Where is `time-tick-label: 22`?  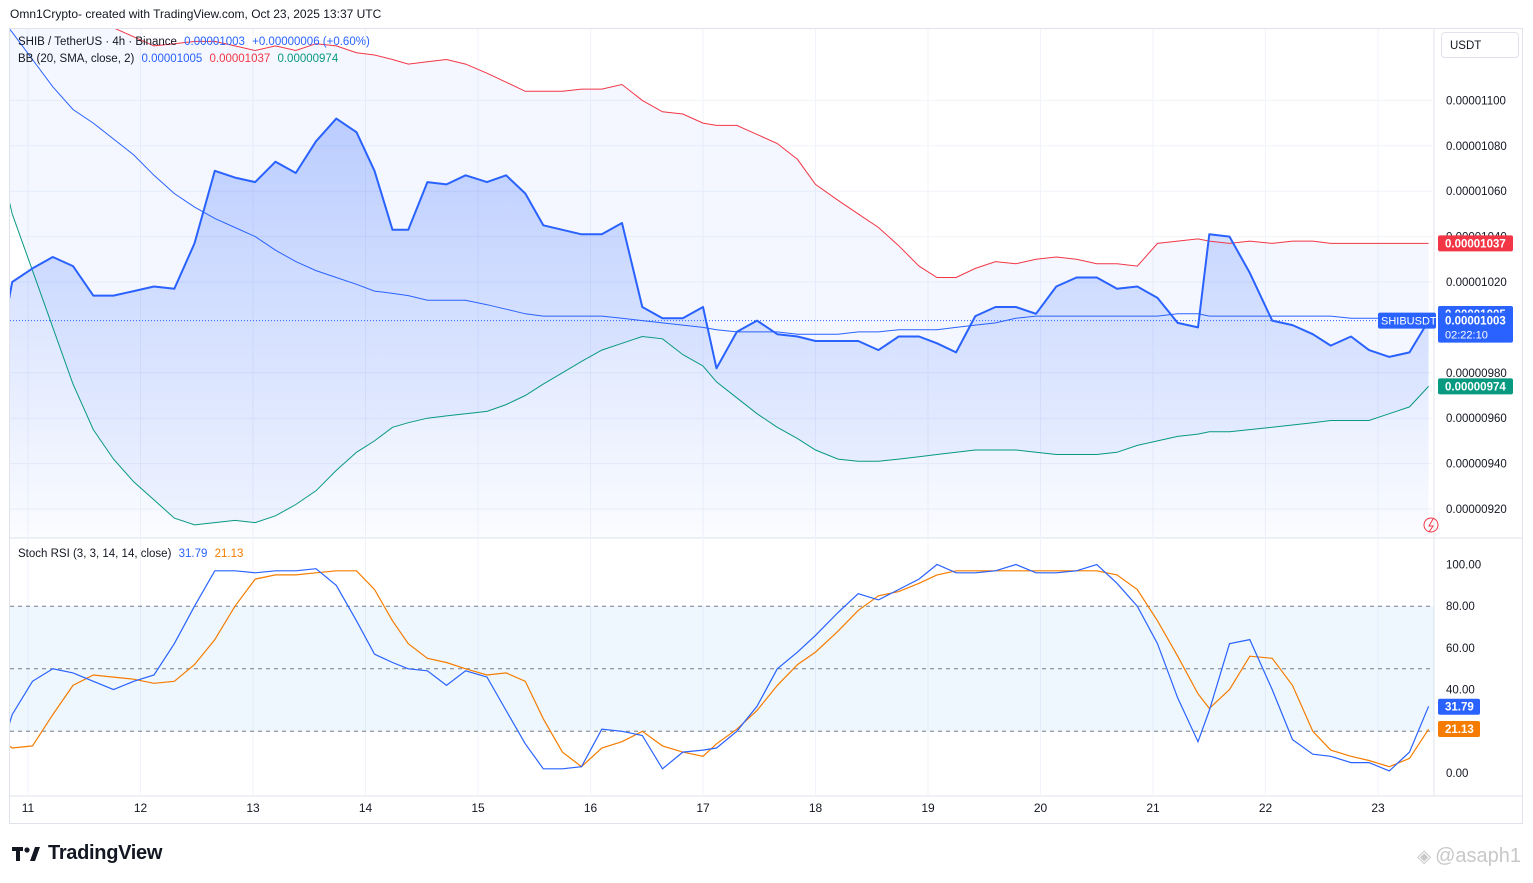 time-tick-label: 22 is located at coordinates (1266, 808).